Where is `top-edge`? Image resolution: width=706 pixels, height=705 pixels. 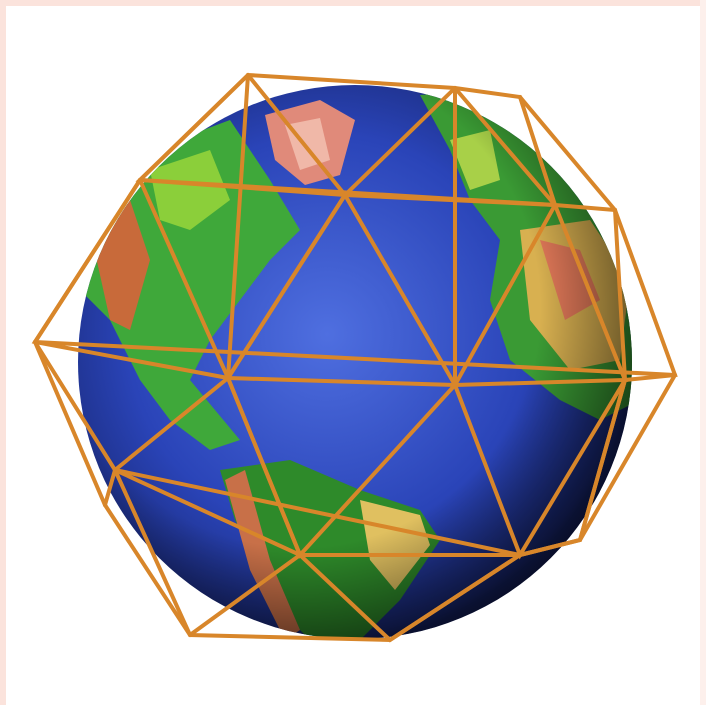 top-edge is located at coordinates (353, 3).